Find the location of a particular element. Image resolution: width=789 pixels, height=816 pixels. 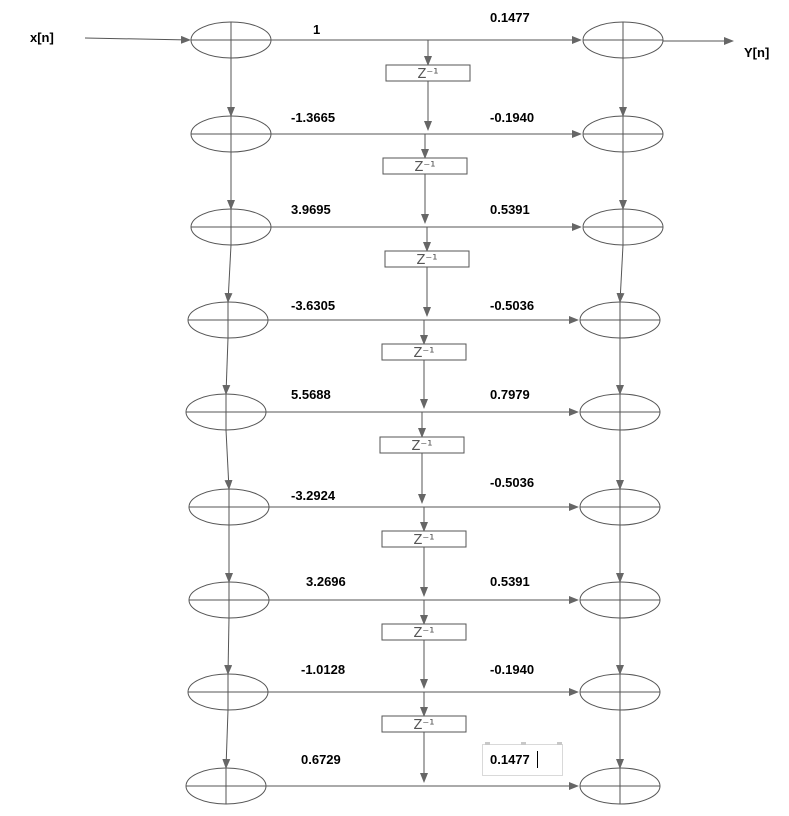

delay-block-0: Z⁻¹ is located at coordinates (428, 73).